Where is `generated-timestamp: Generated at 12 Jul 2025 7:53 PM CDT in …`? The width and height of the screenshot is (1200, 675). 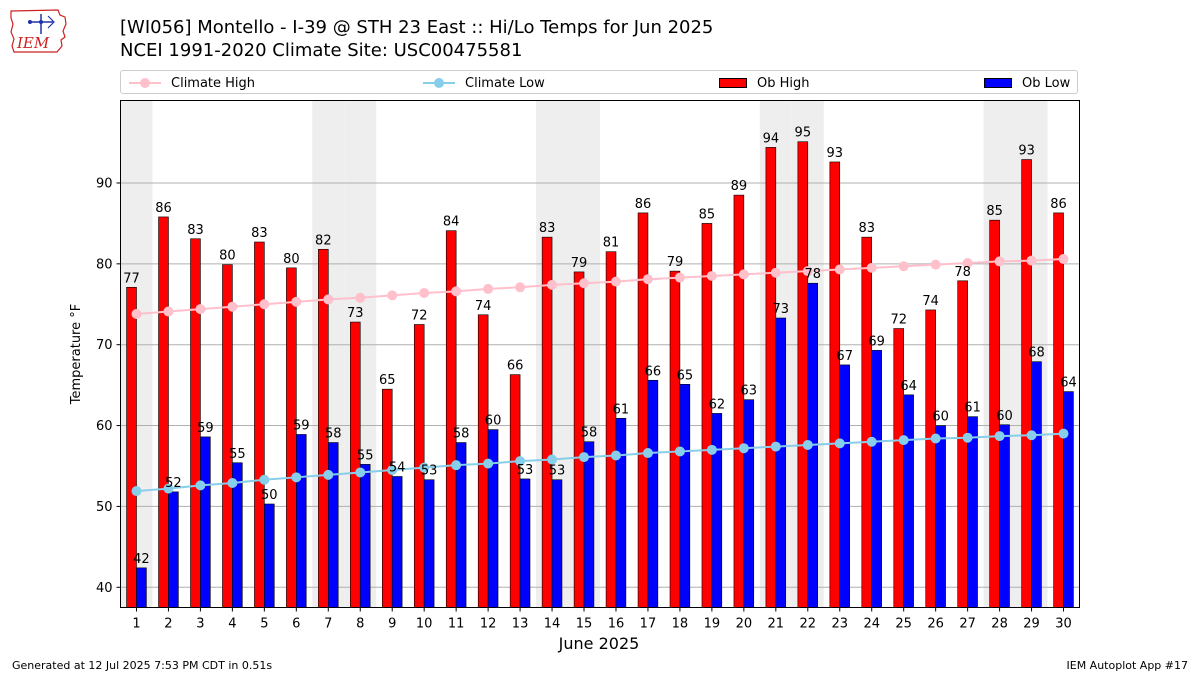
generated-timestamp: Generated at 12 Jul 2025 7:53 PM CDT in … is located at coordinates (142, 665).